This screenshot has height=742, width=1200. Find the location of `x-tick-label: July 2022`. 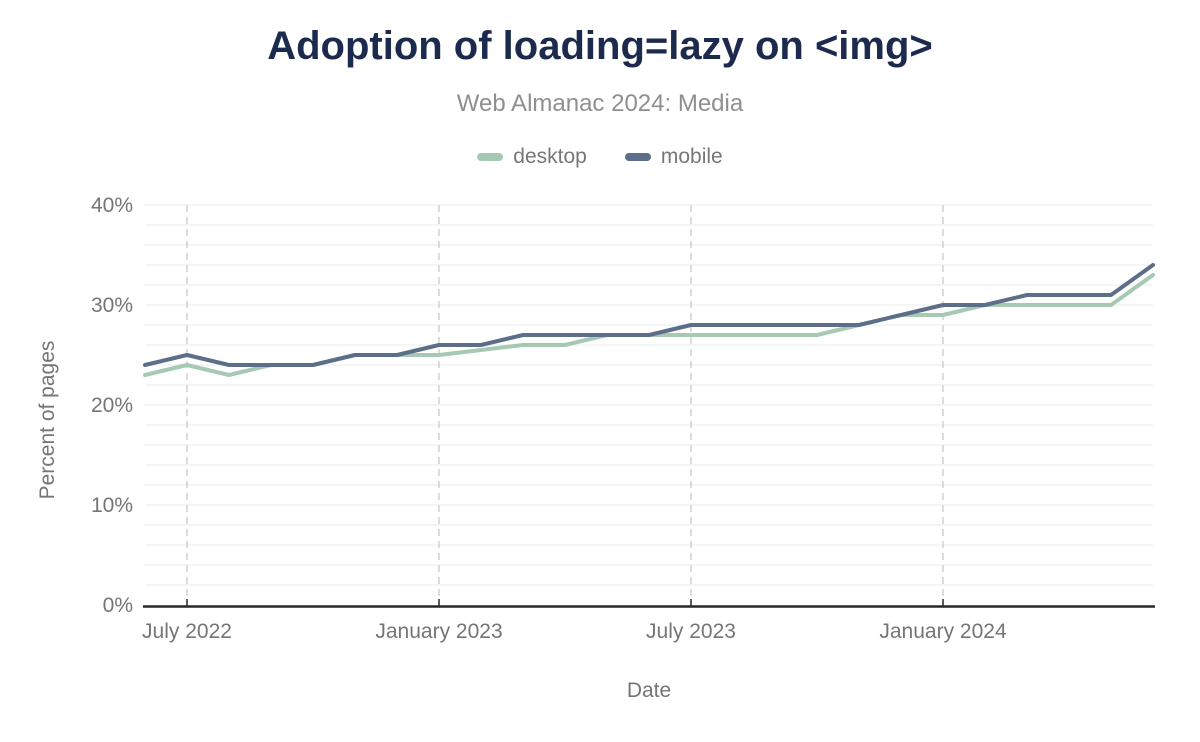

x-tick-label: July 2022 is located at coordinates (187, 631).